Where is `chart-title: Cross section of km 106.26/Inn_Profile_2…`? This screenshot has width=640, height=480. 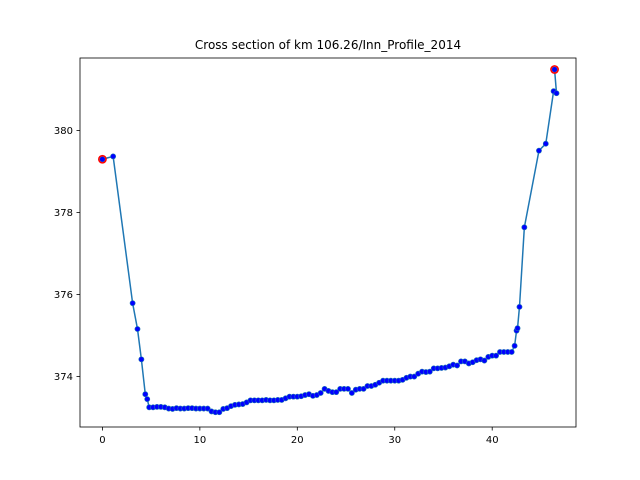 chart-title: Cross section of km 106.26/Inn_Profile_2… is located at coordinates (328, 45).